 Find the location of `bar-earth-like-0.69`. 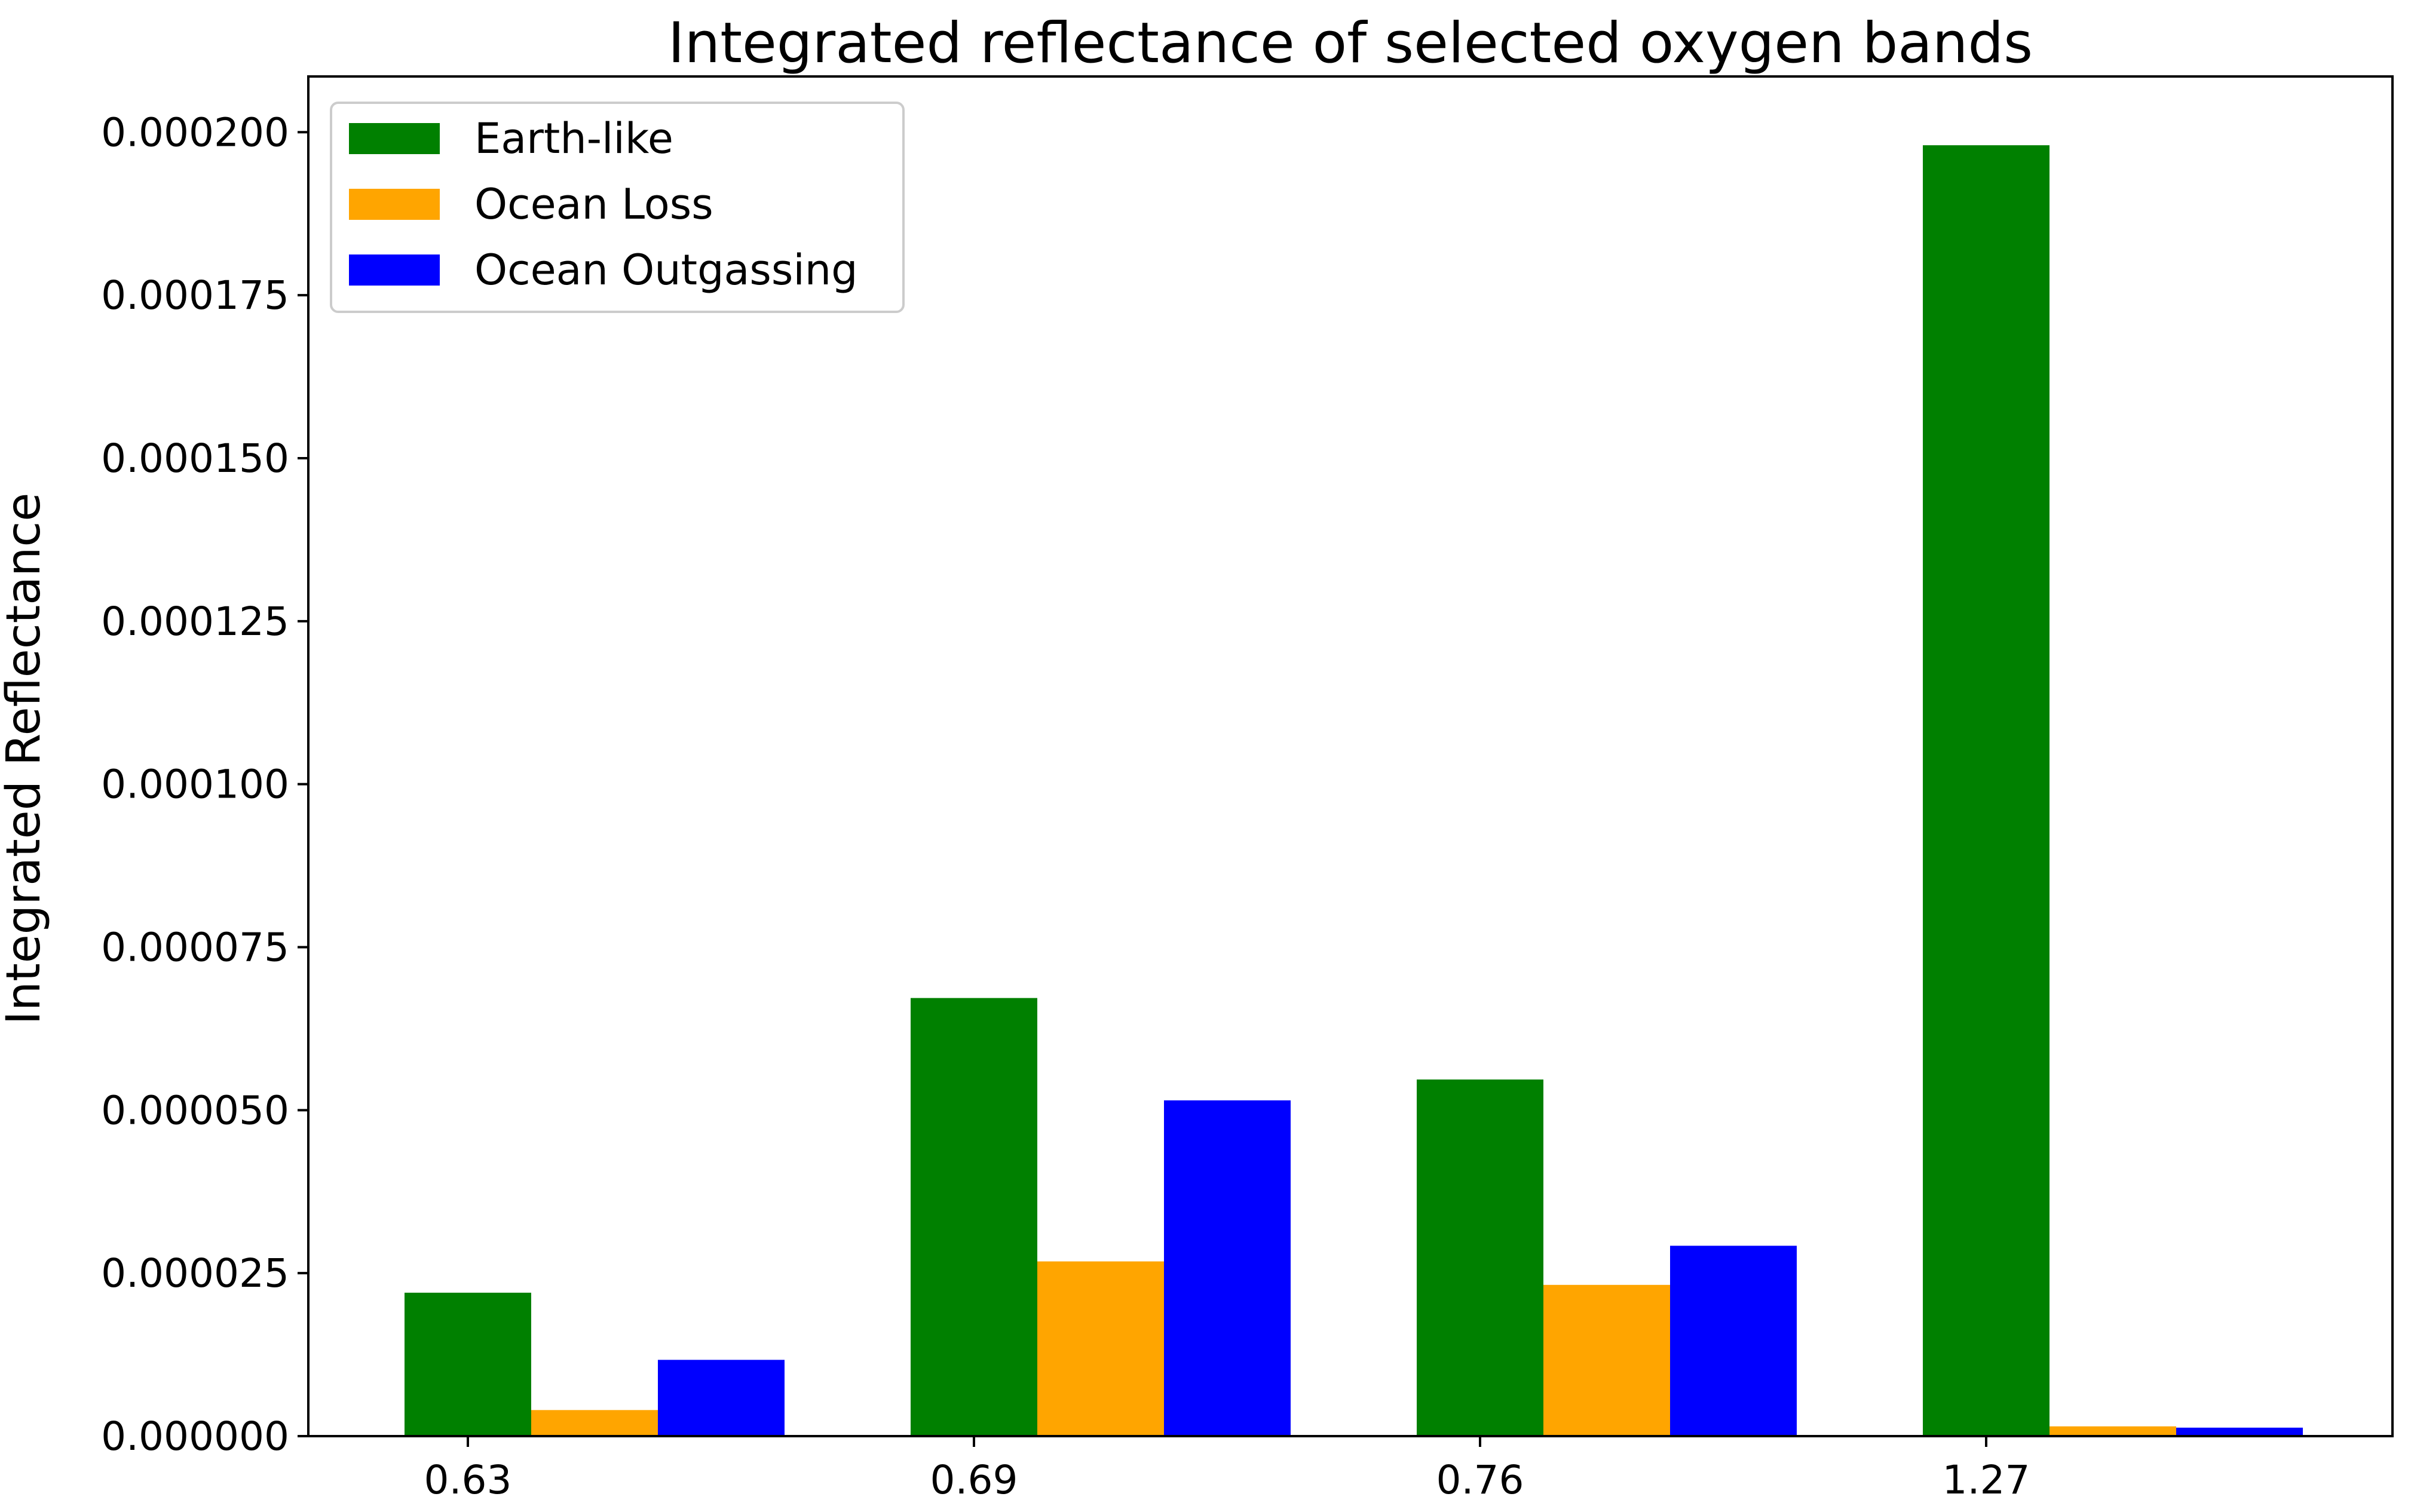

bar-earth-like-0.69 is located at coordinates (974, 1217).